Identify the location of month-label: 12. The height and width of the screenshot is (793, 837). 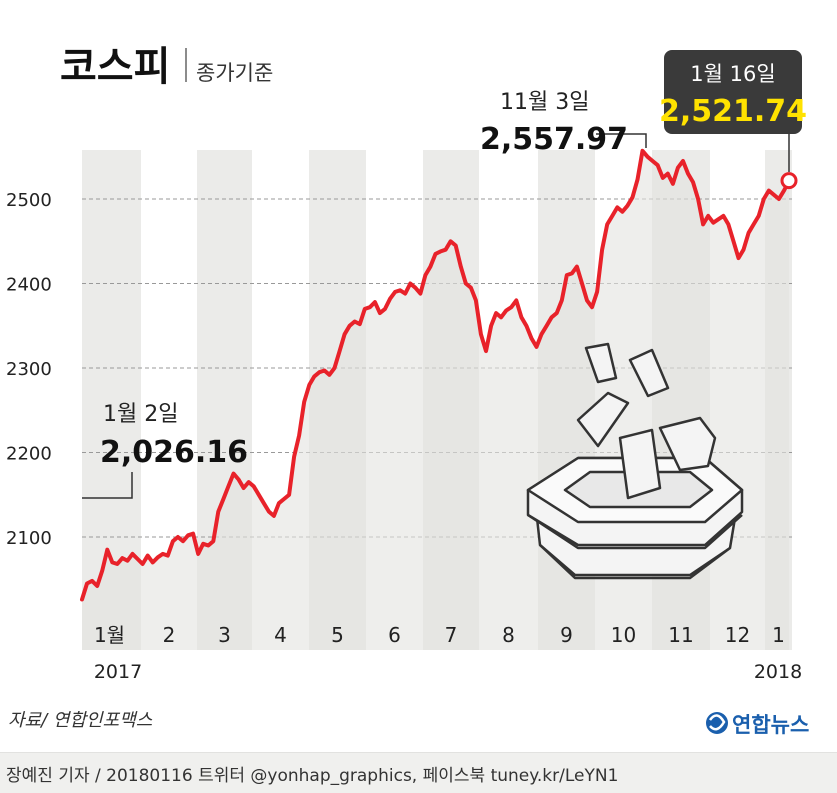
(737, 635).